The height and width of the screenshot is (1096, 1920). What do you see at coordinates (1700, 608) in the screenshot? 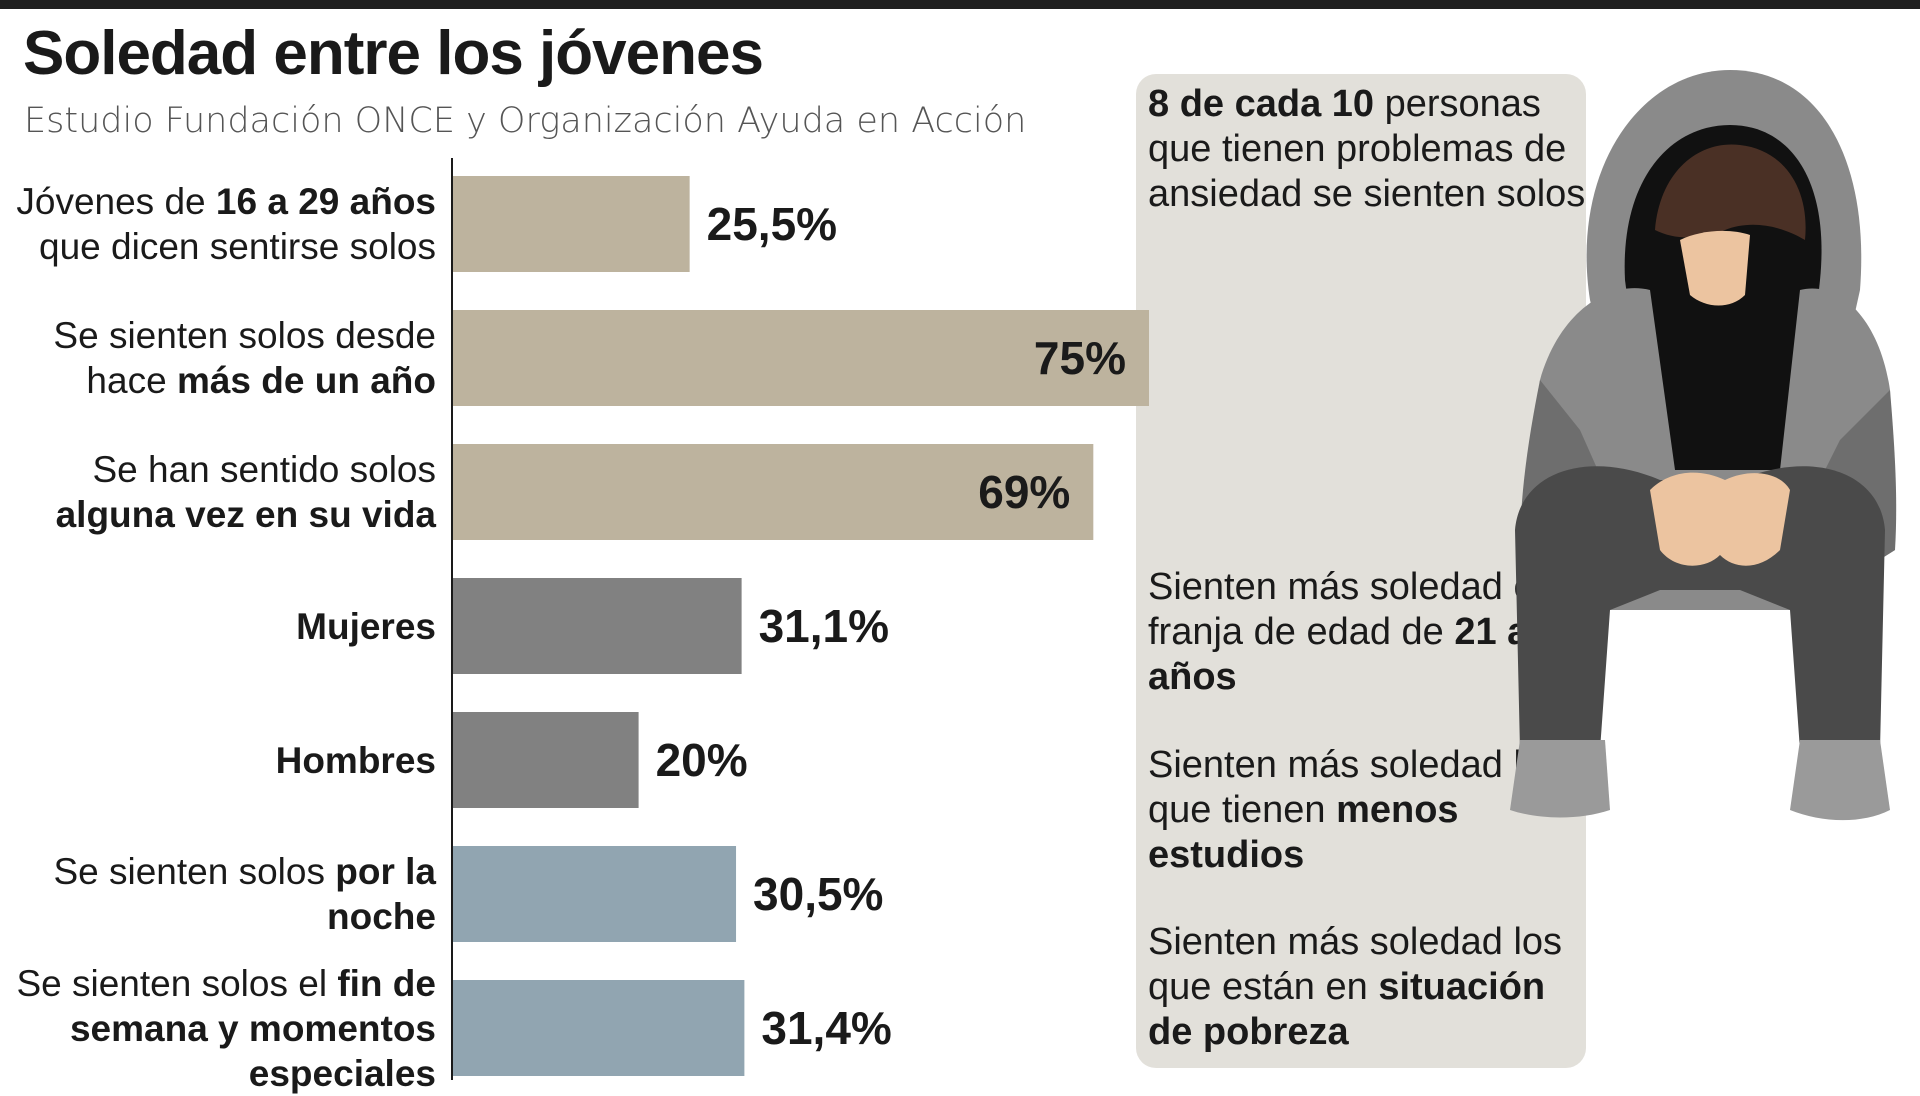
I see `pants-shape` at bounding box center [1700, 608].